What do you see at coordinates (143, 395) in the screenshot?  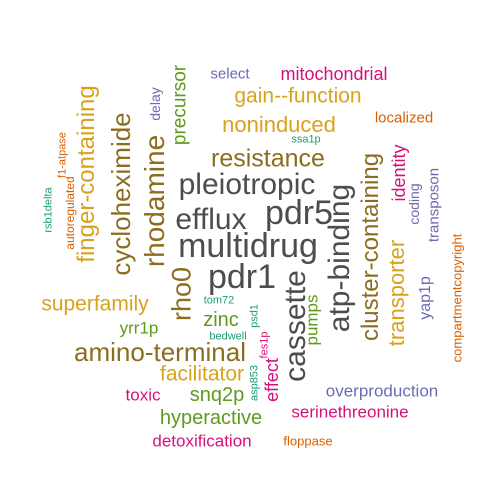 I see `word-toxic: toxic` at bounding box center [143, 395].